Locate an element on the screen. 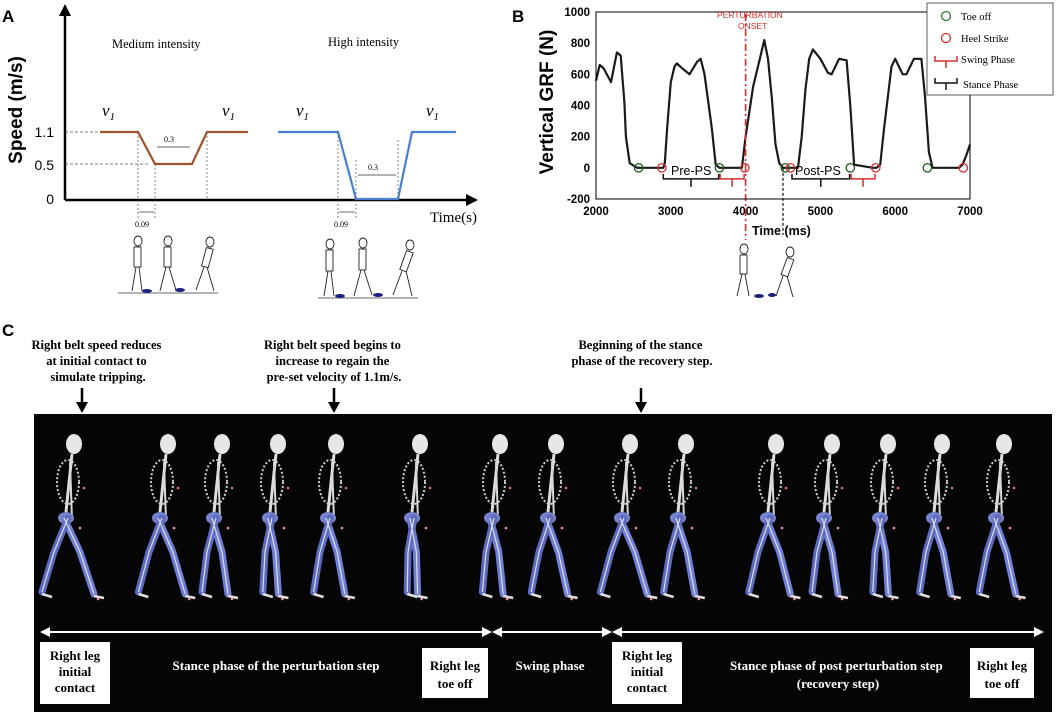 Image resolution: width=1056 pixels, height=714 pixels. panel-b-ytick-5: 800 is located at coordinates (580, 44).